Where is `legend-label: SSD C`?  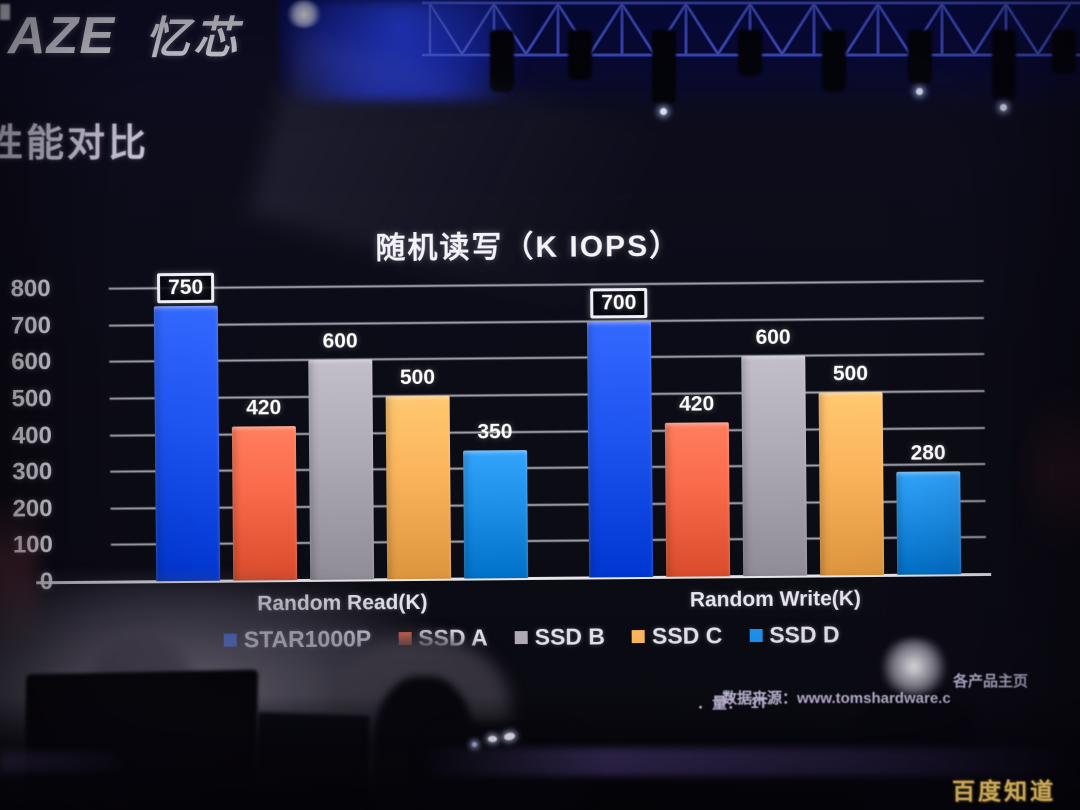 legend-label: SSD C is located at coordinates (687, 635).